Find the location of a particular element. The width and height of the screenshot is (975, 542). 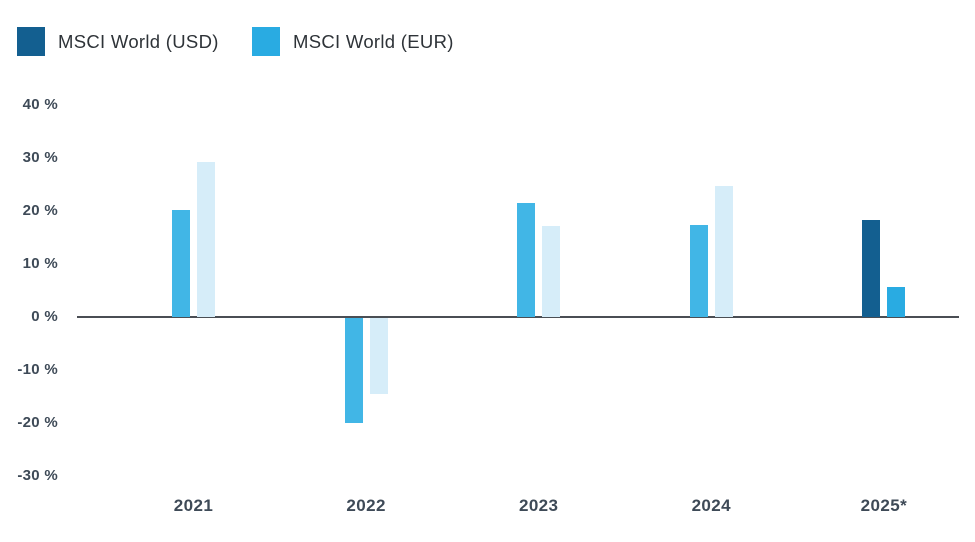

y-axis-tick-10%: 10 % is located at coordinates (40, 263).